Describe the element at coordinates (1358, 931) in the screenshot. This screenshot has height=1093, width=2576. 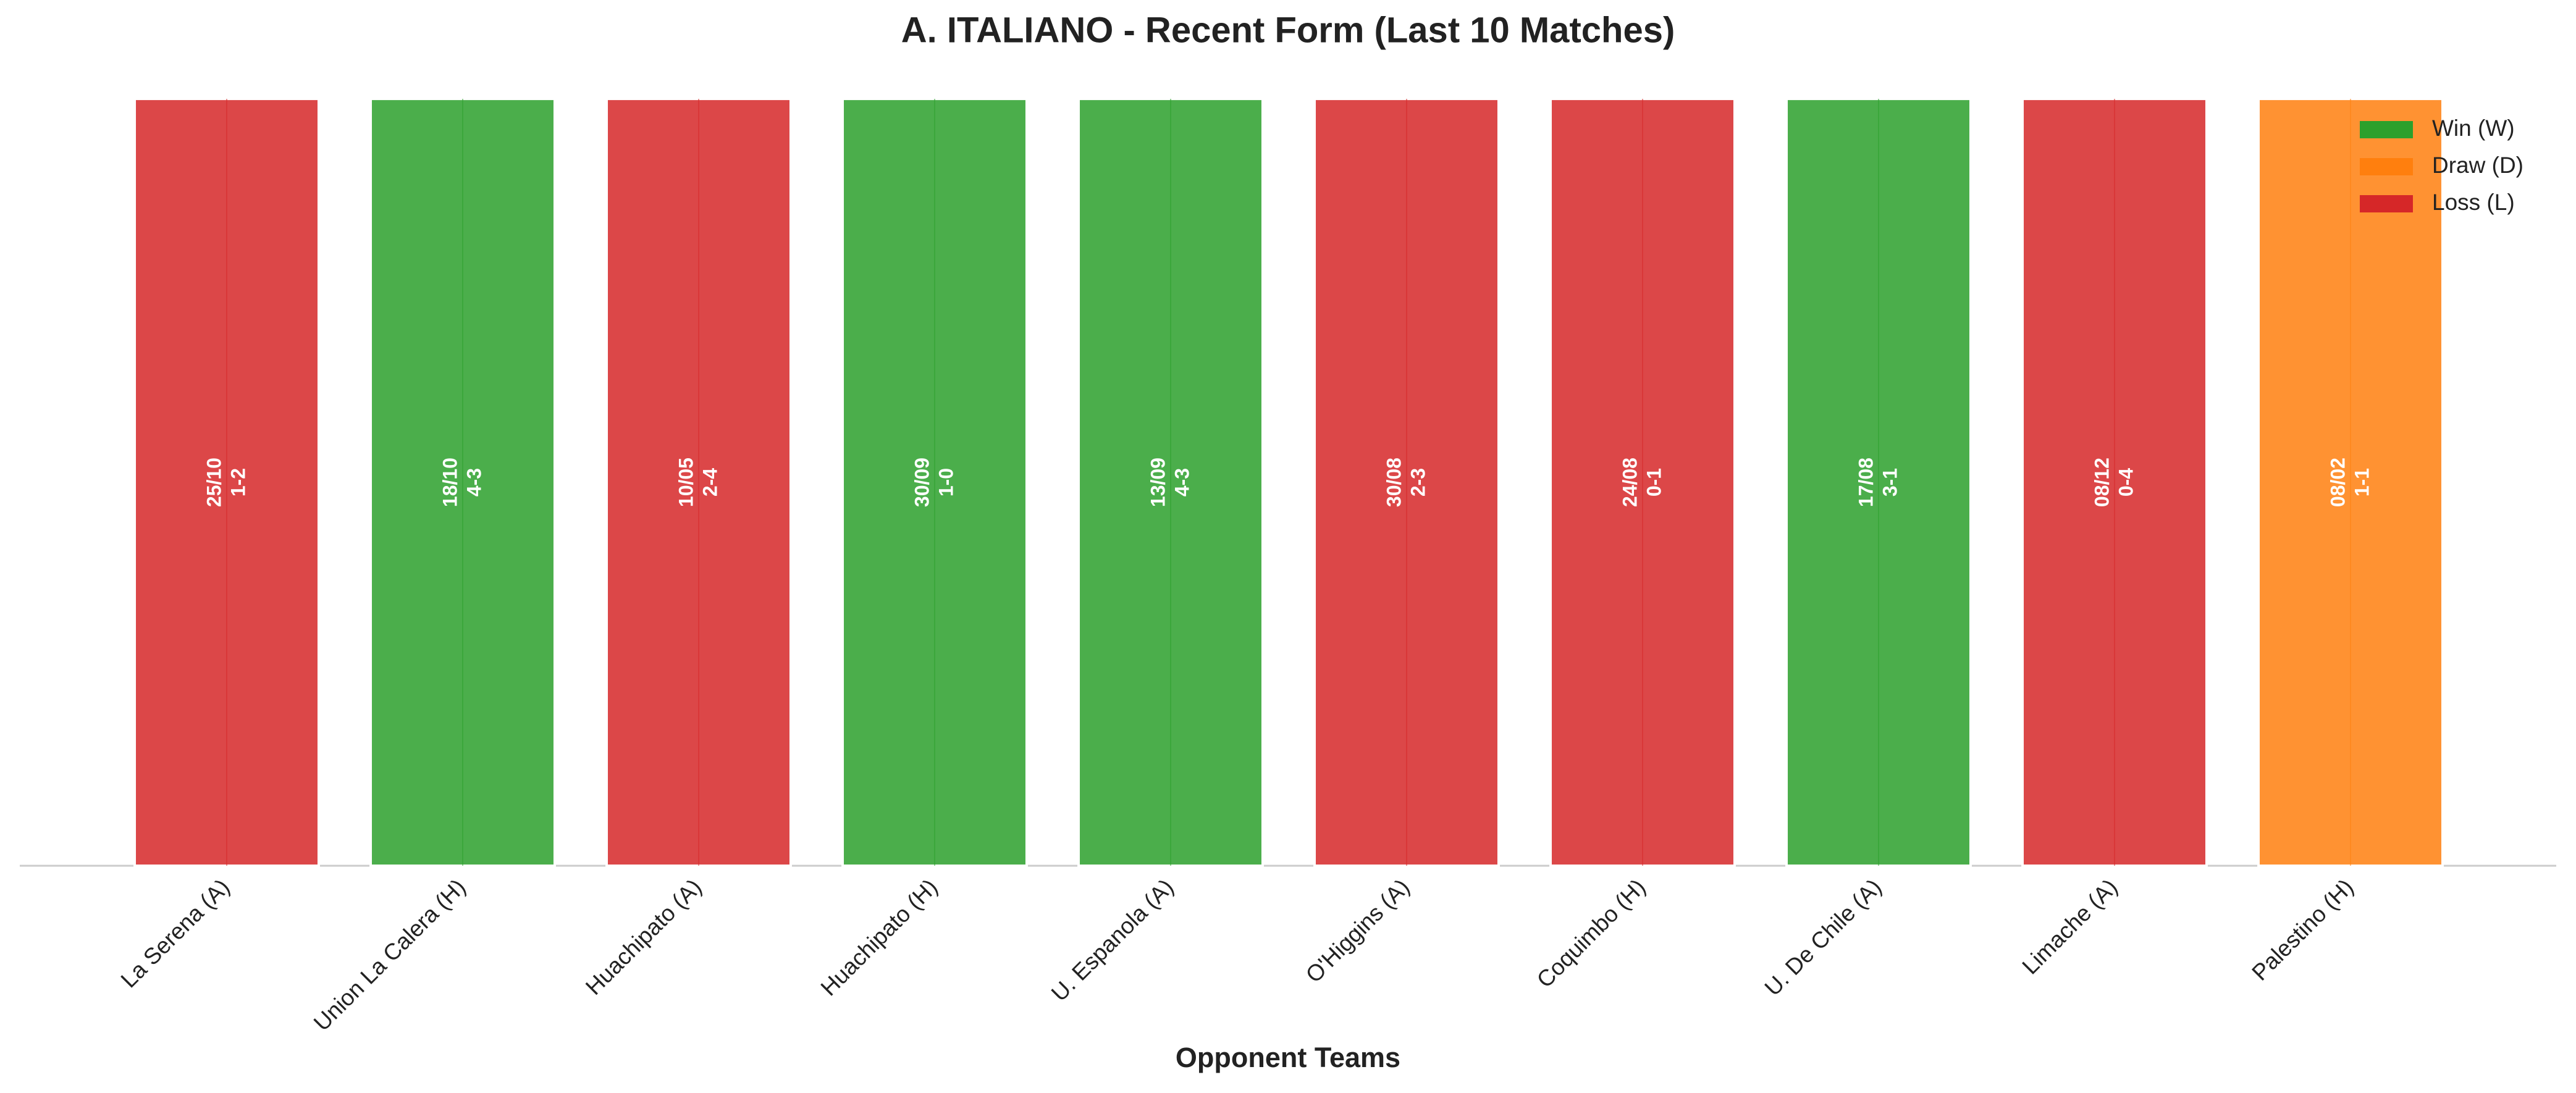
I see `x-tick-label: O'Higgins (A)` at that location.